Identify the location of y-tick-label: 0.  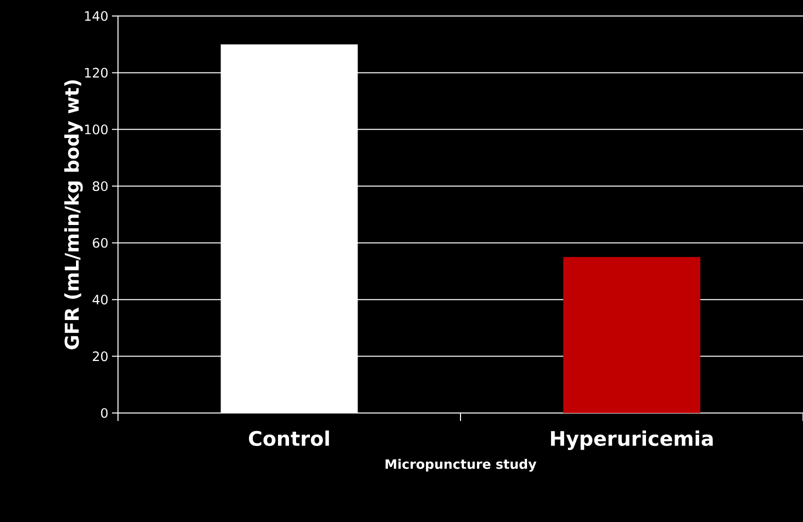
(104, 413).